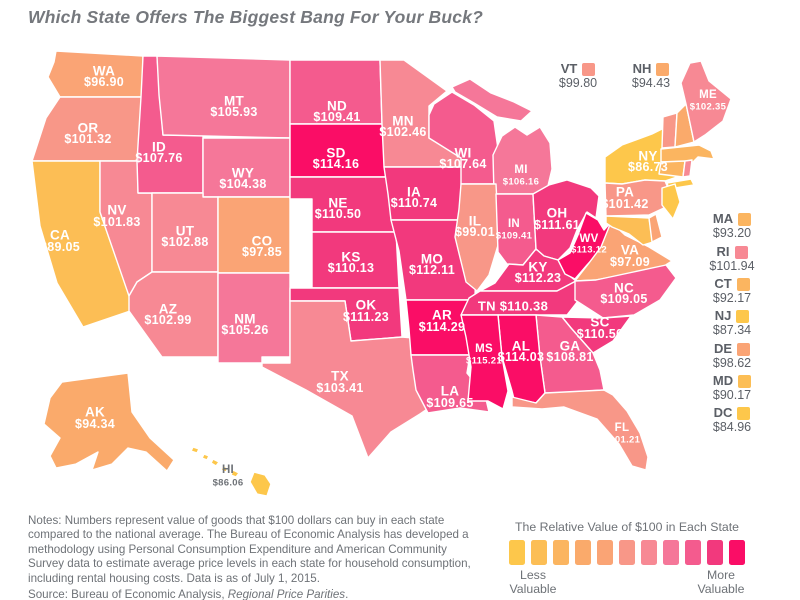  I want to click on callout-swatch-MA, so click(745, 219).